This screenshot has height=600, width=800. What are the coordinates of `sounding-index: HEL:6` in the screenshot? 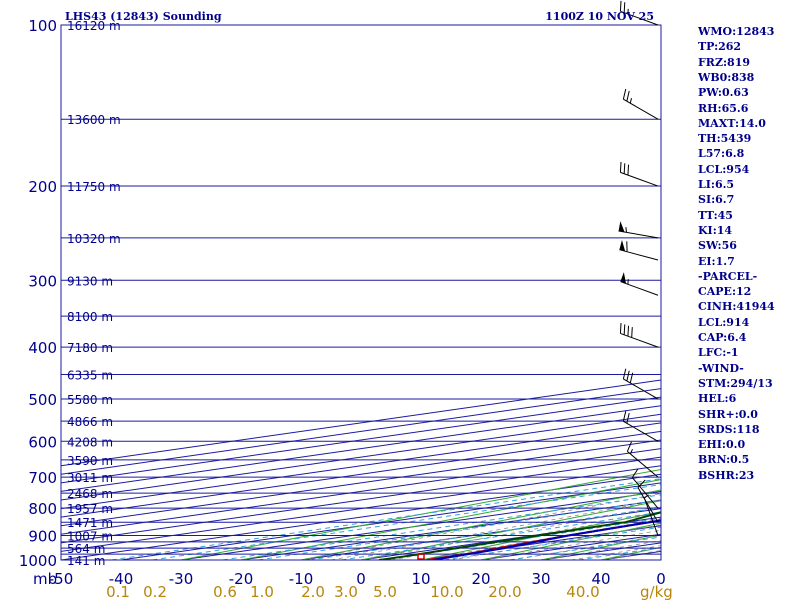 It's located at (717, 399).